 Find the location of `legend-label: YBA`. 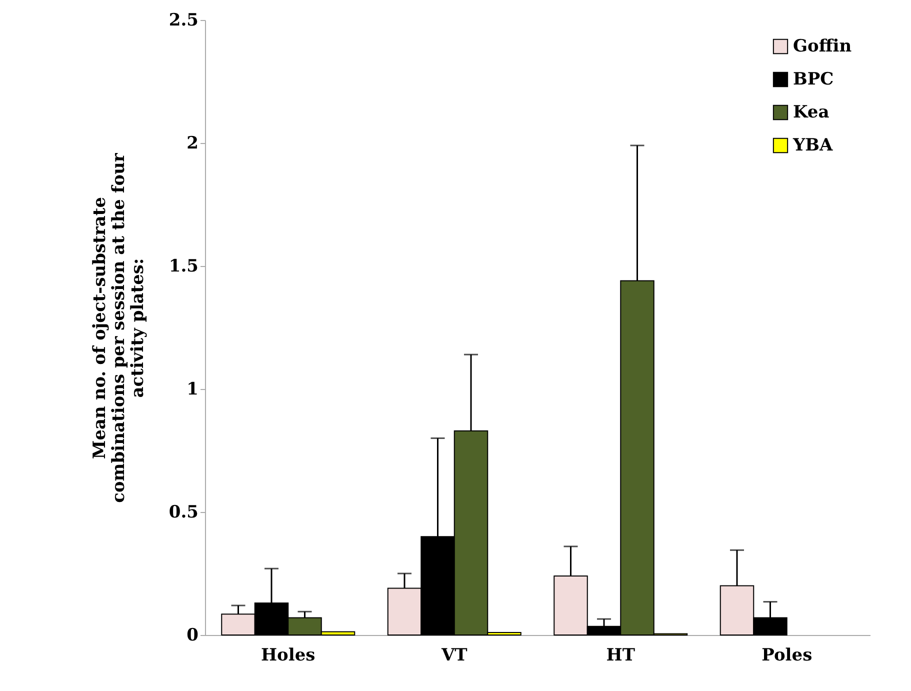

legend-label: YBA is located at coordinates (813, 146).